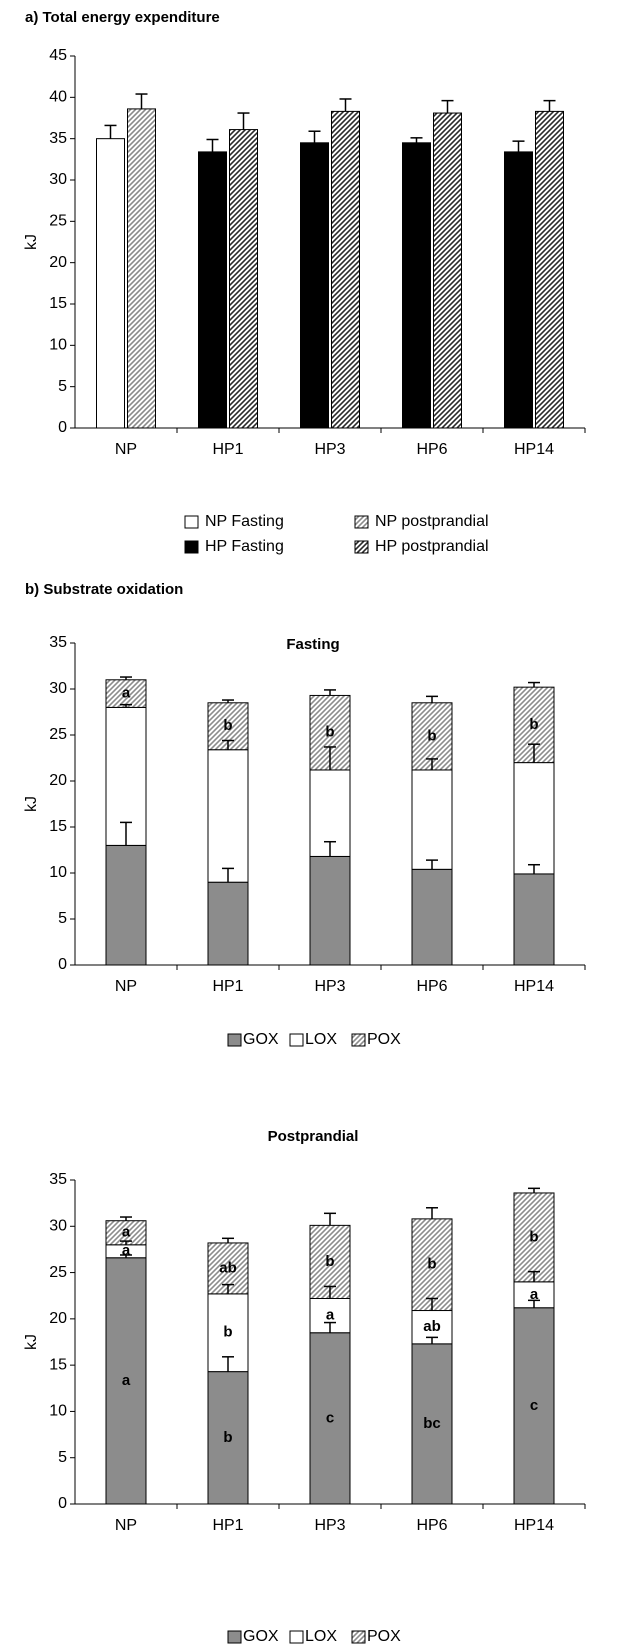  What do you see at coordinates (122, 17) in the screenshot?
I see `chart-title: a) Total energy expenditure` at bounding box center [122, 17].